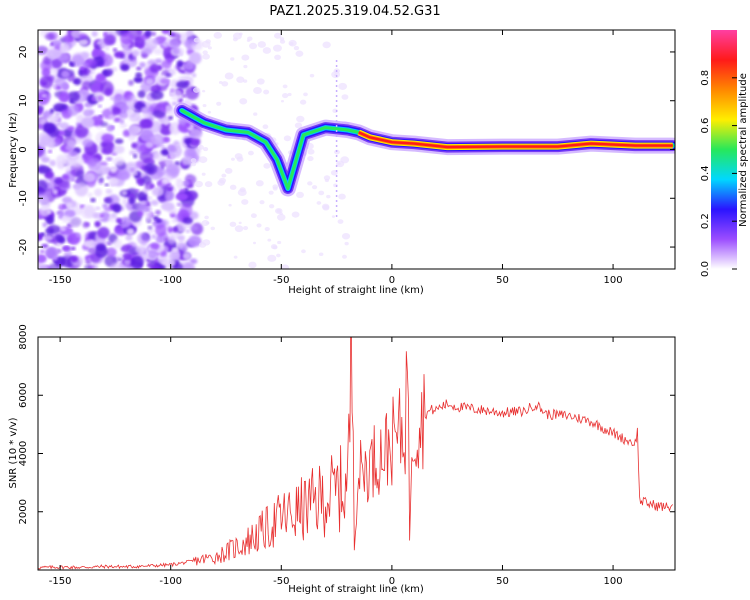  I want to click on y-tick-label: 6000, so click(23, 395).